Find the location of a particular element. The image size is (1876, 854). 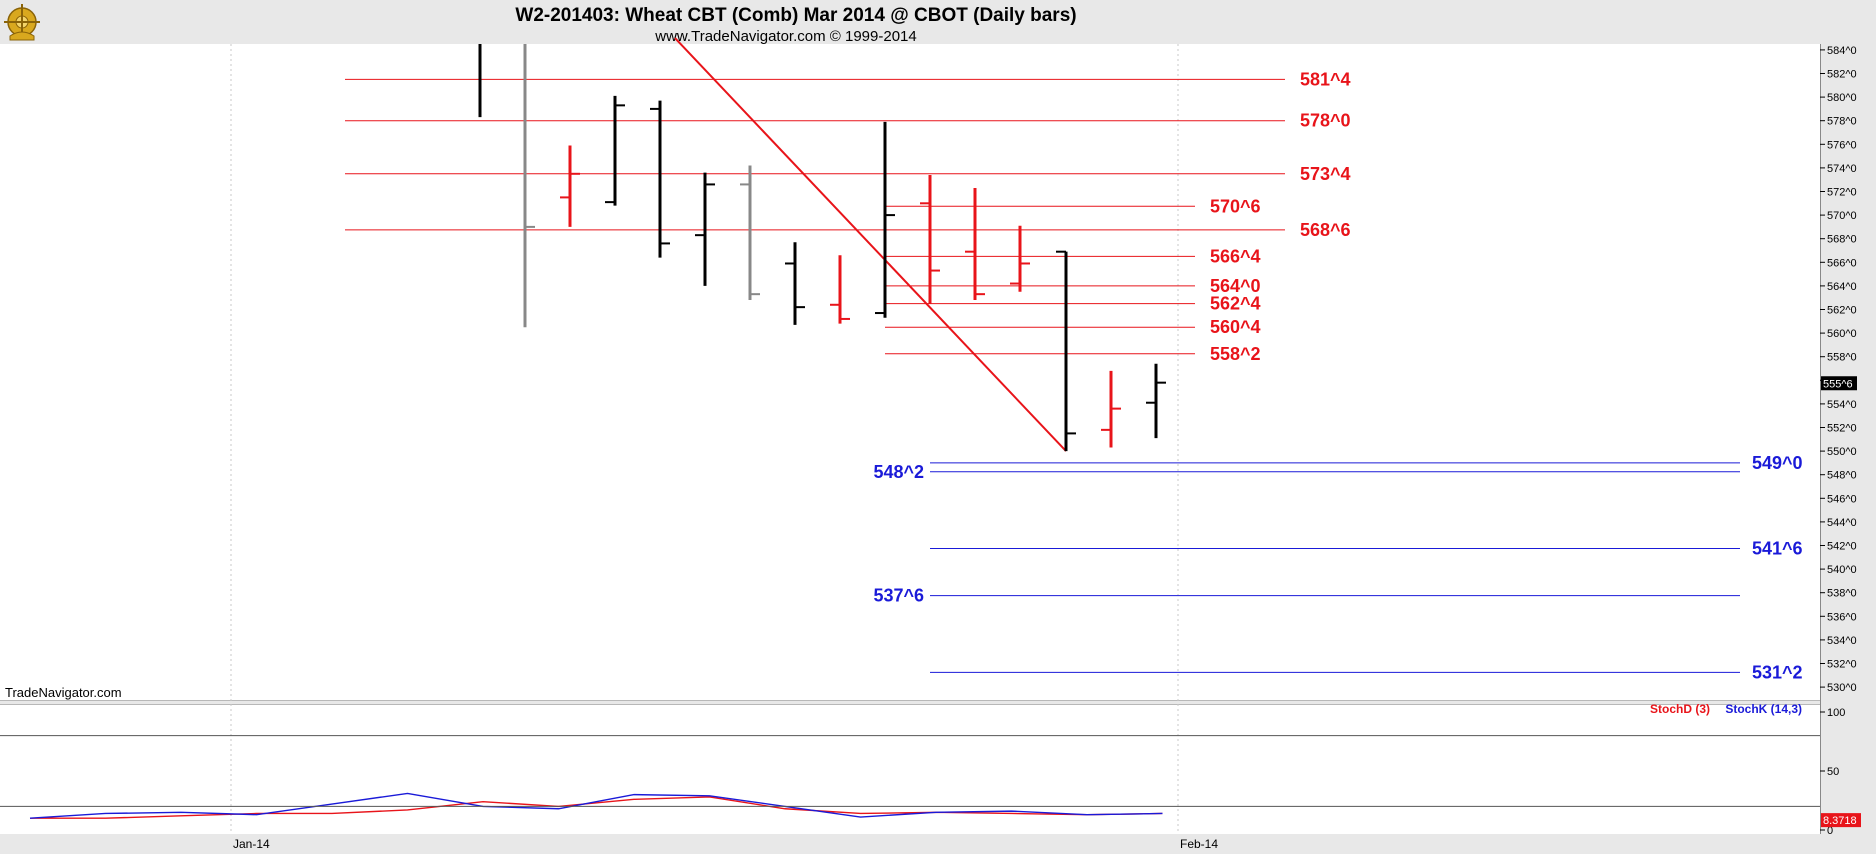

downtrend-line is located at coordinates (870, 244).